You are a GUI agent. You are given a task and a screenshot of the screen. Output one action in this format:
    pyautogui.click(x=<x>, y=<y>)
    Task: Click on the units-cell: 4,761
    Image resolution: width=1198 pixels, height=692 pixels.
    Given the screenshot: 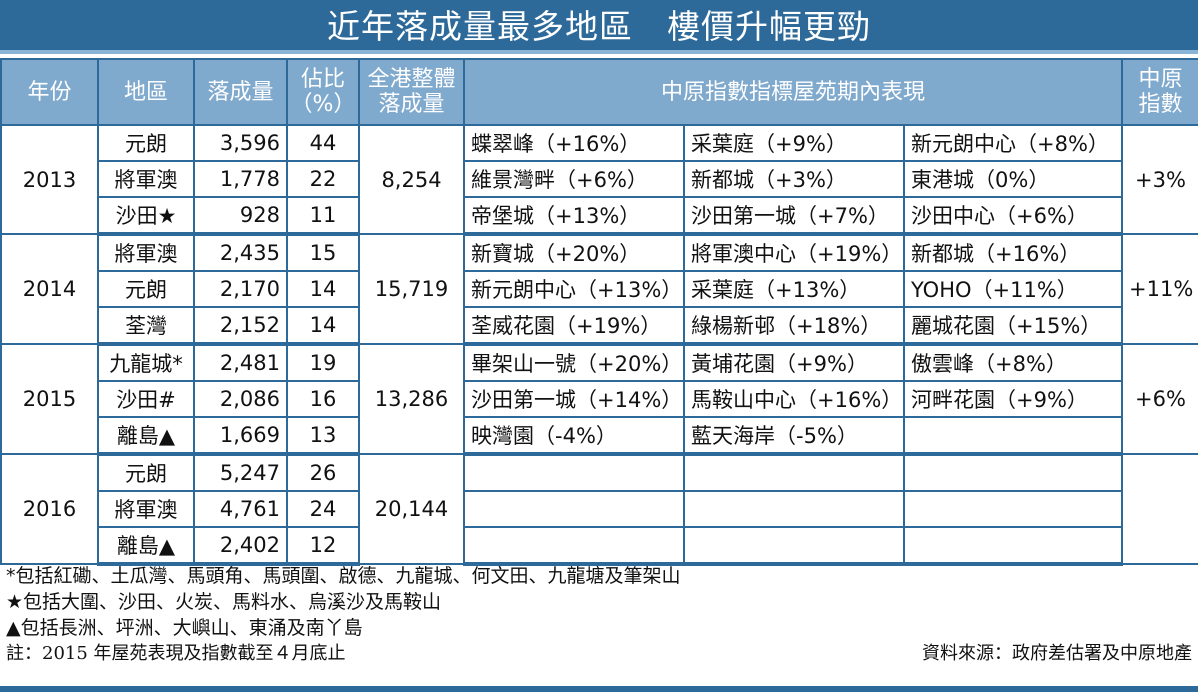 What is the action you would take?
    pyautogui.click(x=240, y=509)
    